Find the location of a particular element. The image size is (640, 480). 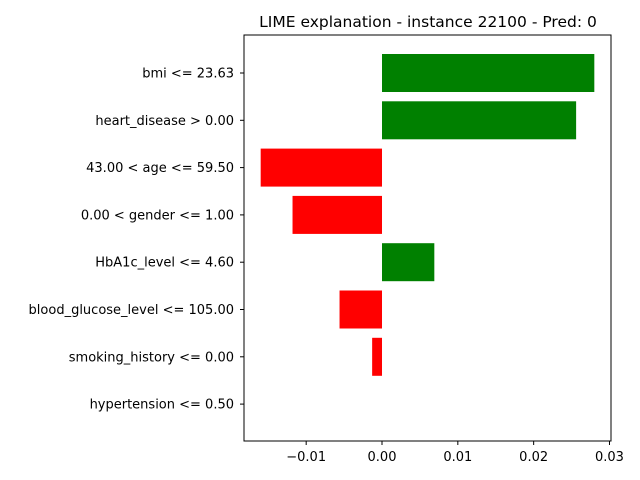

category-label: smoking_history <= 0.00 is located at coordinates (151, 357).